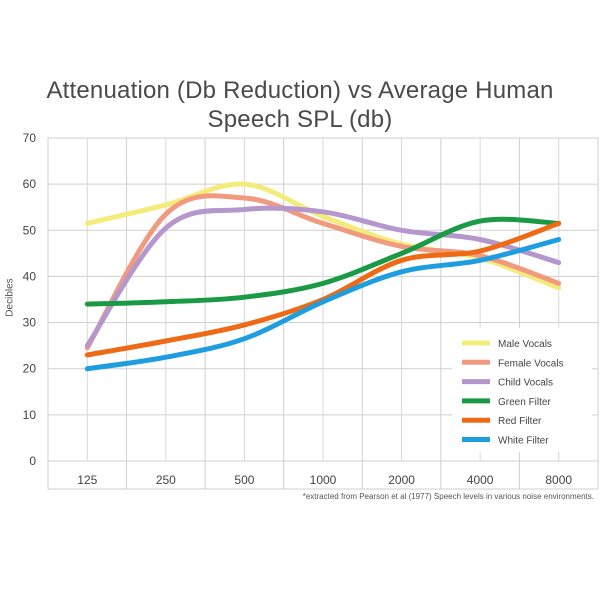 Image resolution: width=600 pixels, height=600 pixels. Describe the element at coordinates (166, 480) in the screenshot. I see `x-tick-label-250: 250` at that location.